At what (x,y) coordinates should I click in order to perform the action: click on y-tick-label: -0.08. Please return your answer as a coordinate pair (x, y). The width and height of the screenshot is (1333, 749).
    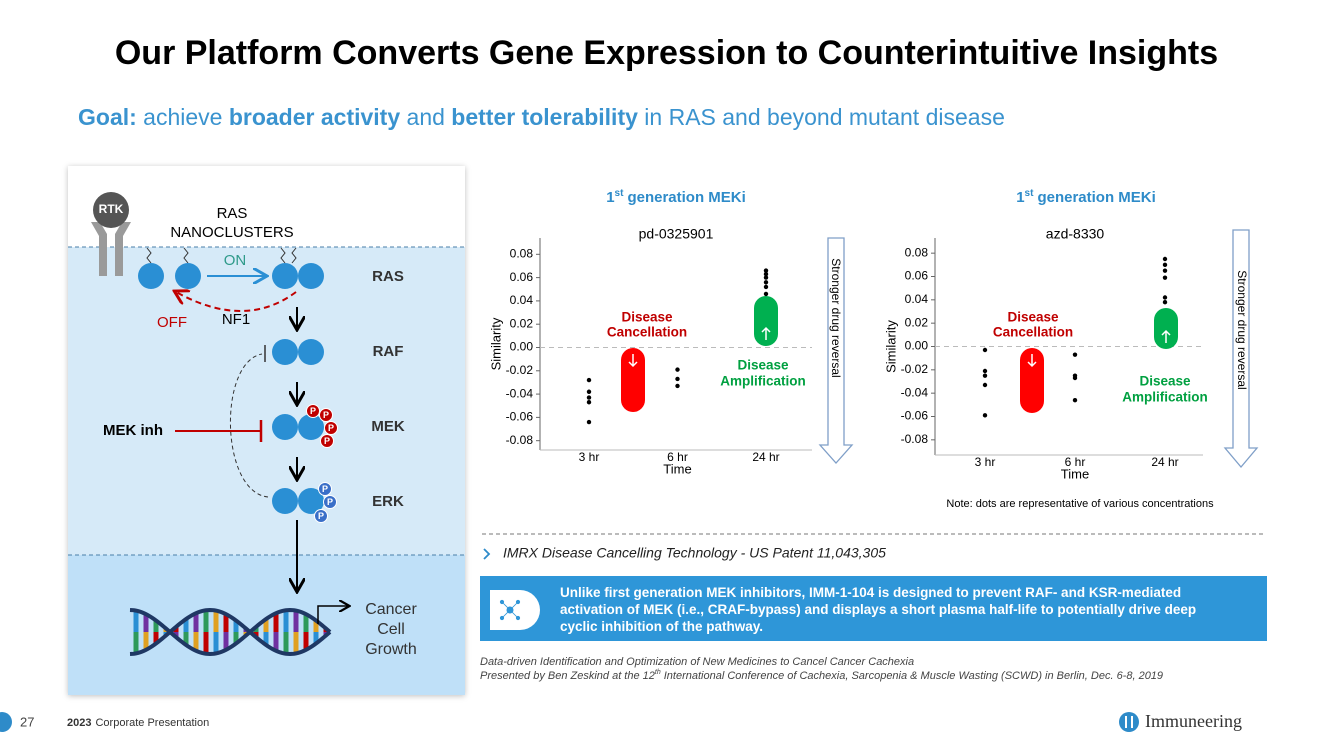
    Looking at the image, I should click on (520, 440).